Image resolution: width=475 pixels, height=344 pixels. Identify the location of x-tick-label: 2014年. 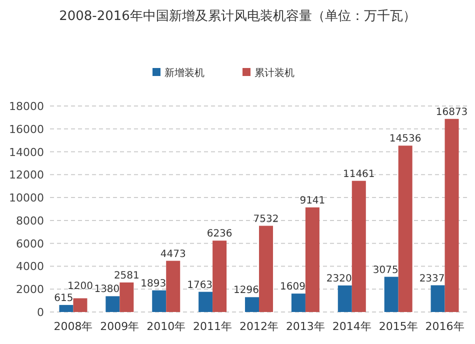
(352, 326).